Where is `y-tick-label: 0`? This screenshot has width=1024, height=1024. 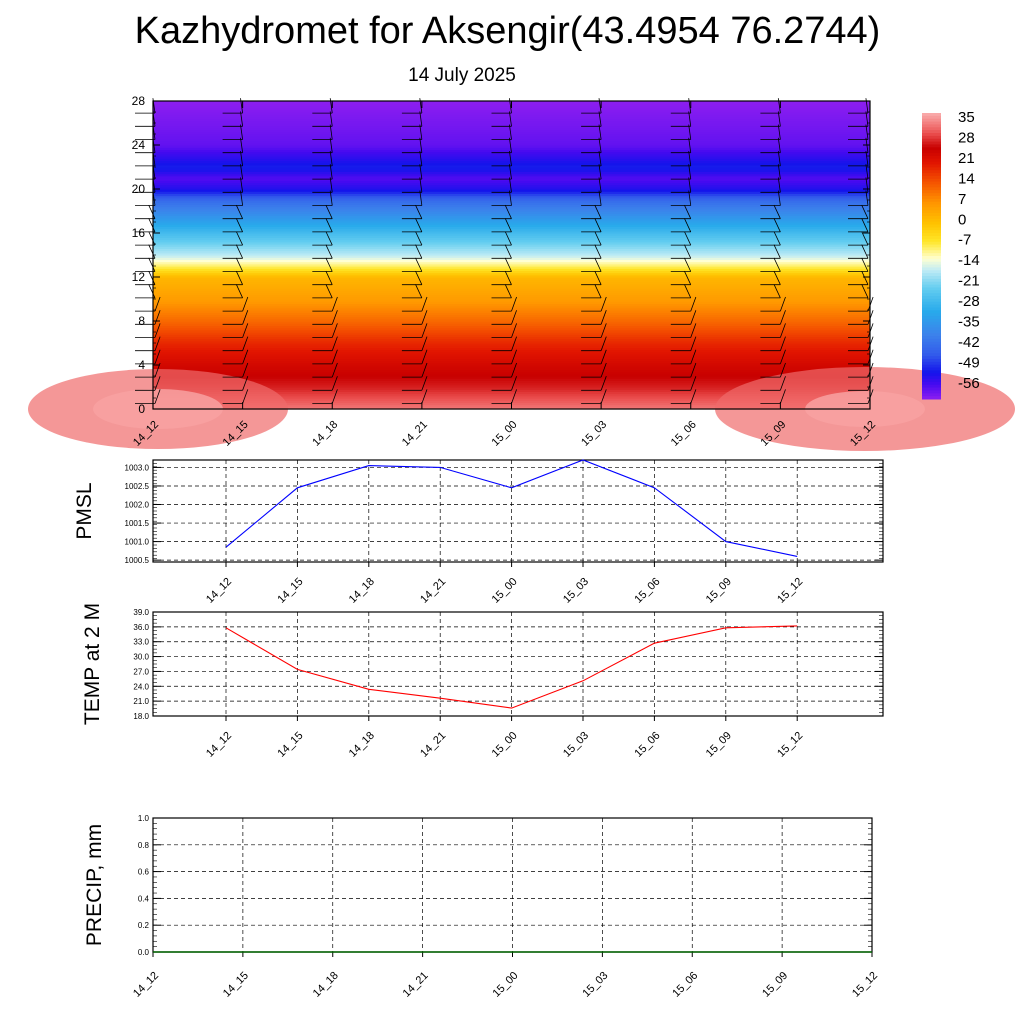
y-tick-label: 0 is located at coordinates (141, 409).